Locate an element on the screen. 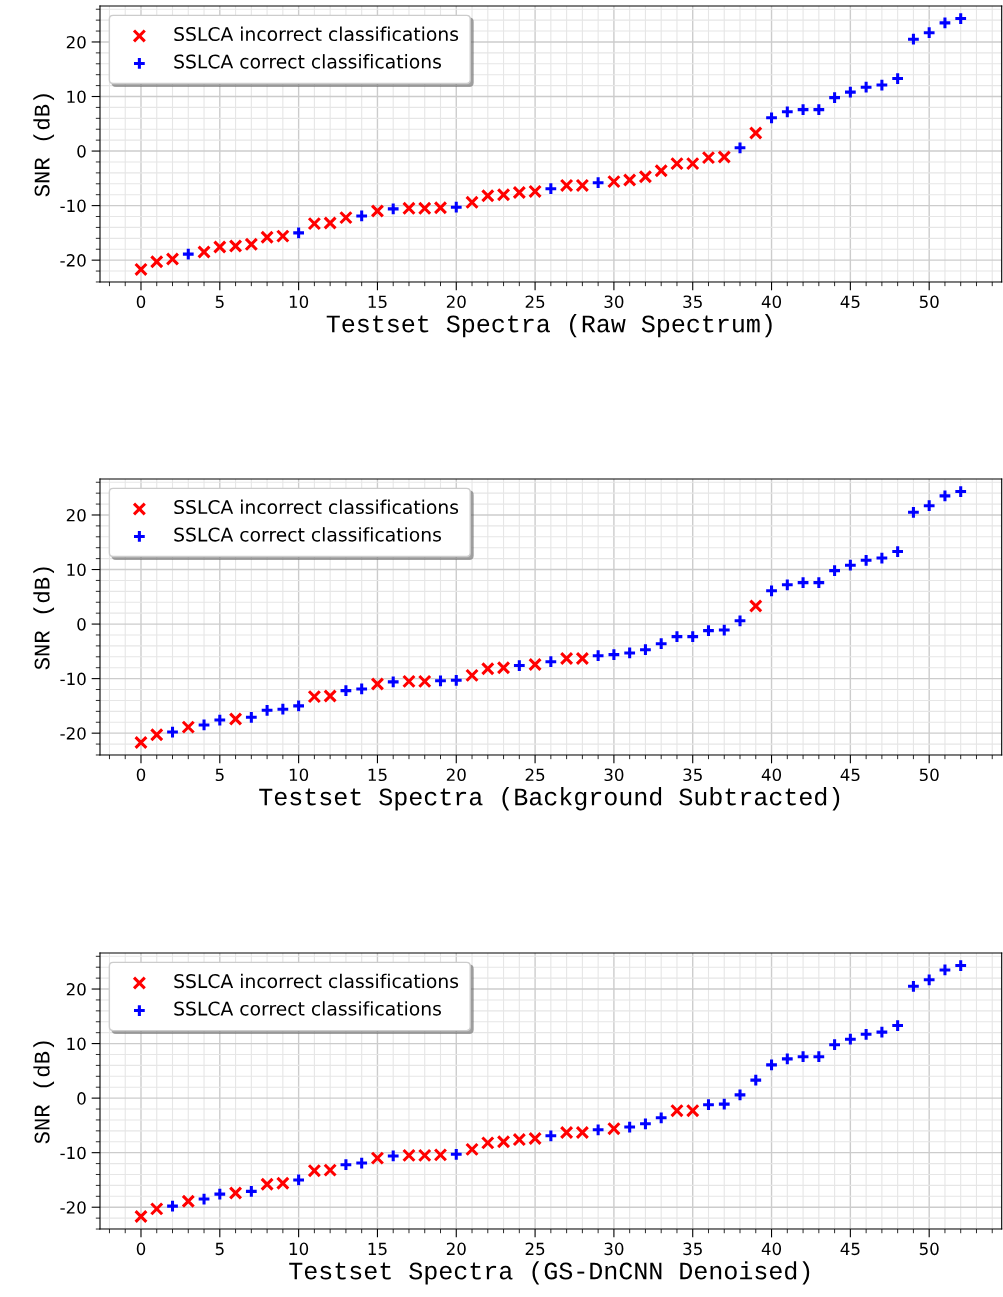 This screenshot has height=1297, width=1003. x-tick-label: 20 is located at coordinates (456, 775).